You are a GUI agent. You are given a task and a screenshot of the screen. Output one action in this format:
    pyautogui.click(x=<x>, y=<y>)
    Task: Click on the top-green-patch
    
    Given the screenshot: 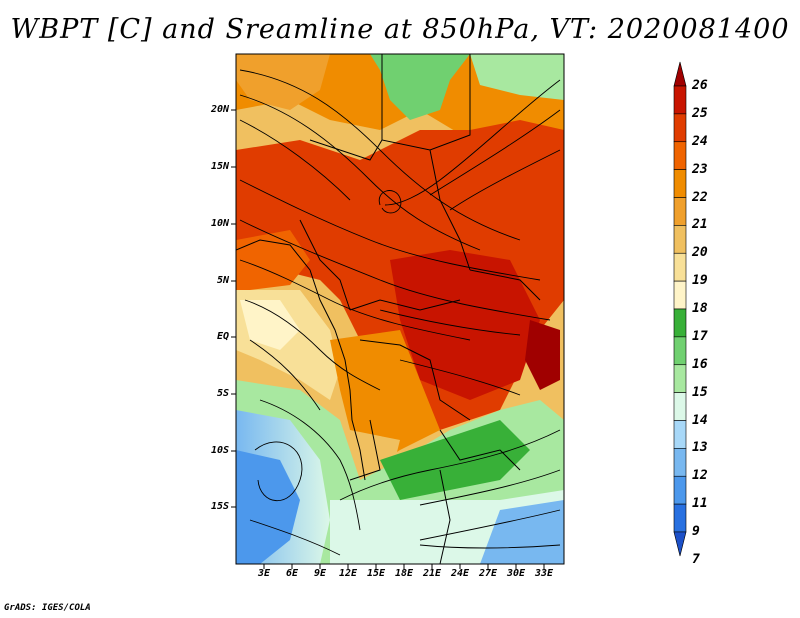 What is the action you would take?
    pyautogui.click(x=420, y=87)
    